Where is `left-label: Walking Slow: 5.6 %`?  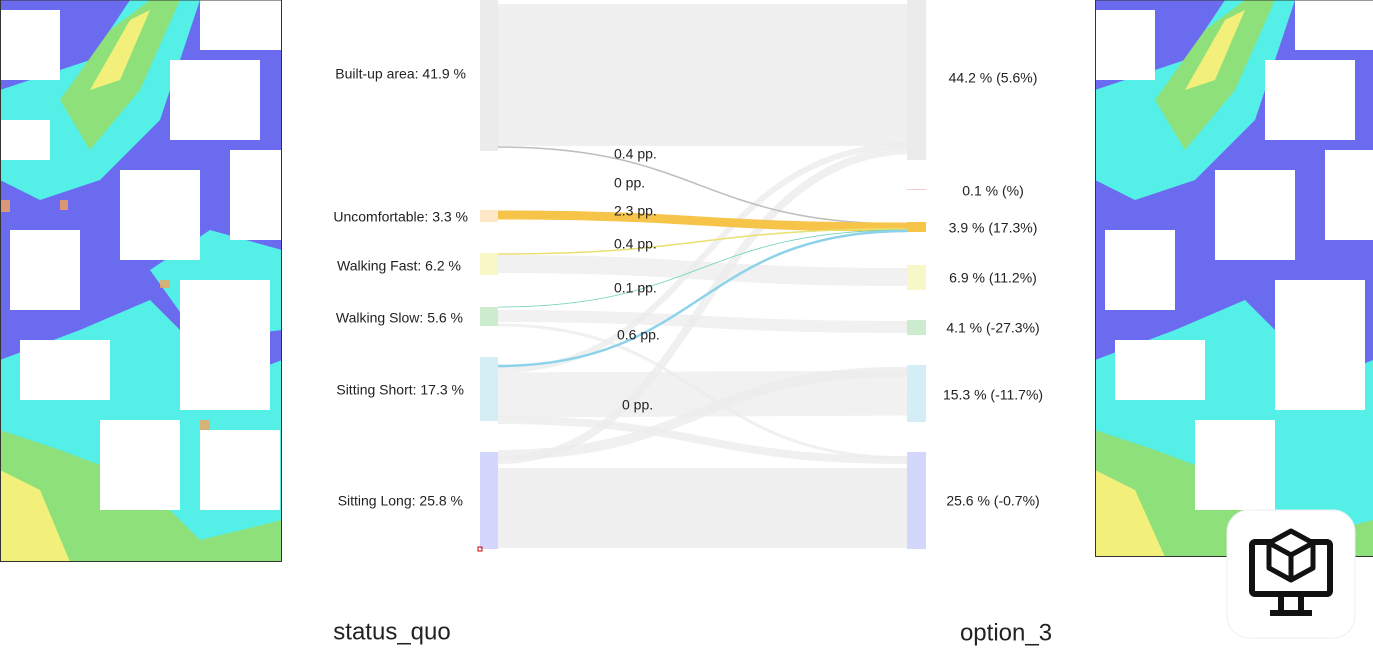 left-label: Walking Slow: 5.6 % is located at coordinates (399, 318).